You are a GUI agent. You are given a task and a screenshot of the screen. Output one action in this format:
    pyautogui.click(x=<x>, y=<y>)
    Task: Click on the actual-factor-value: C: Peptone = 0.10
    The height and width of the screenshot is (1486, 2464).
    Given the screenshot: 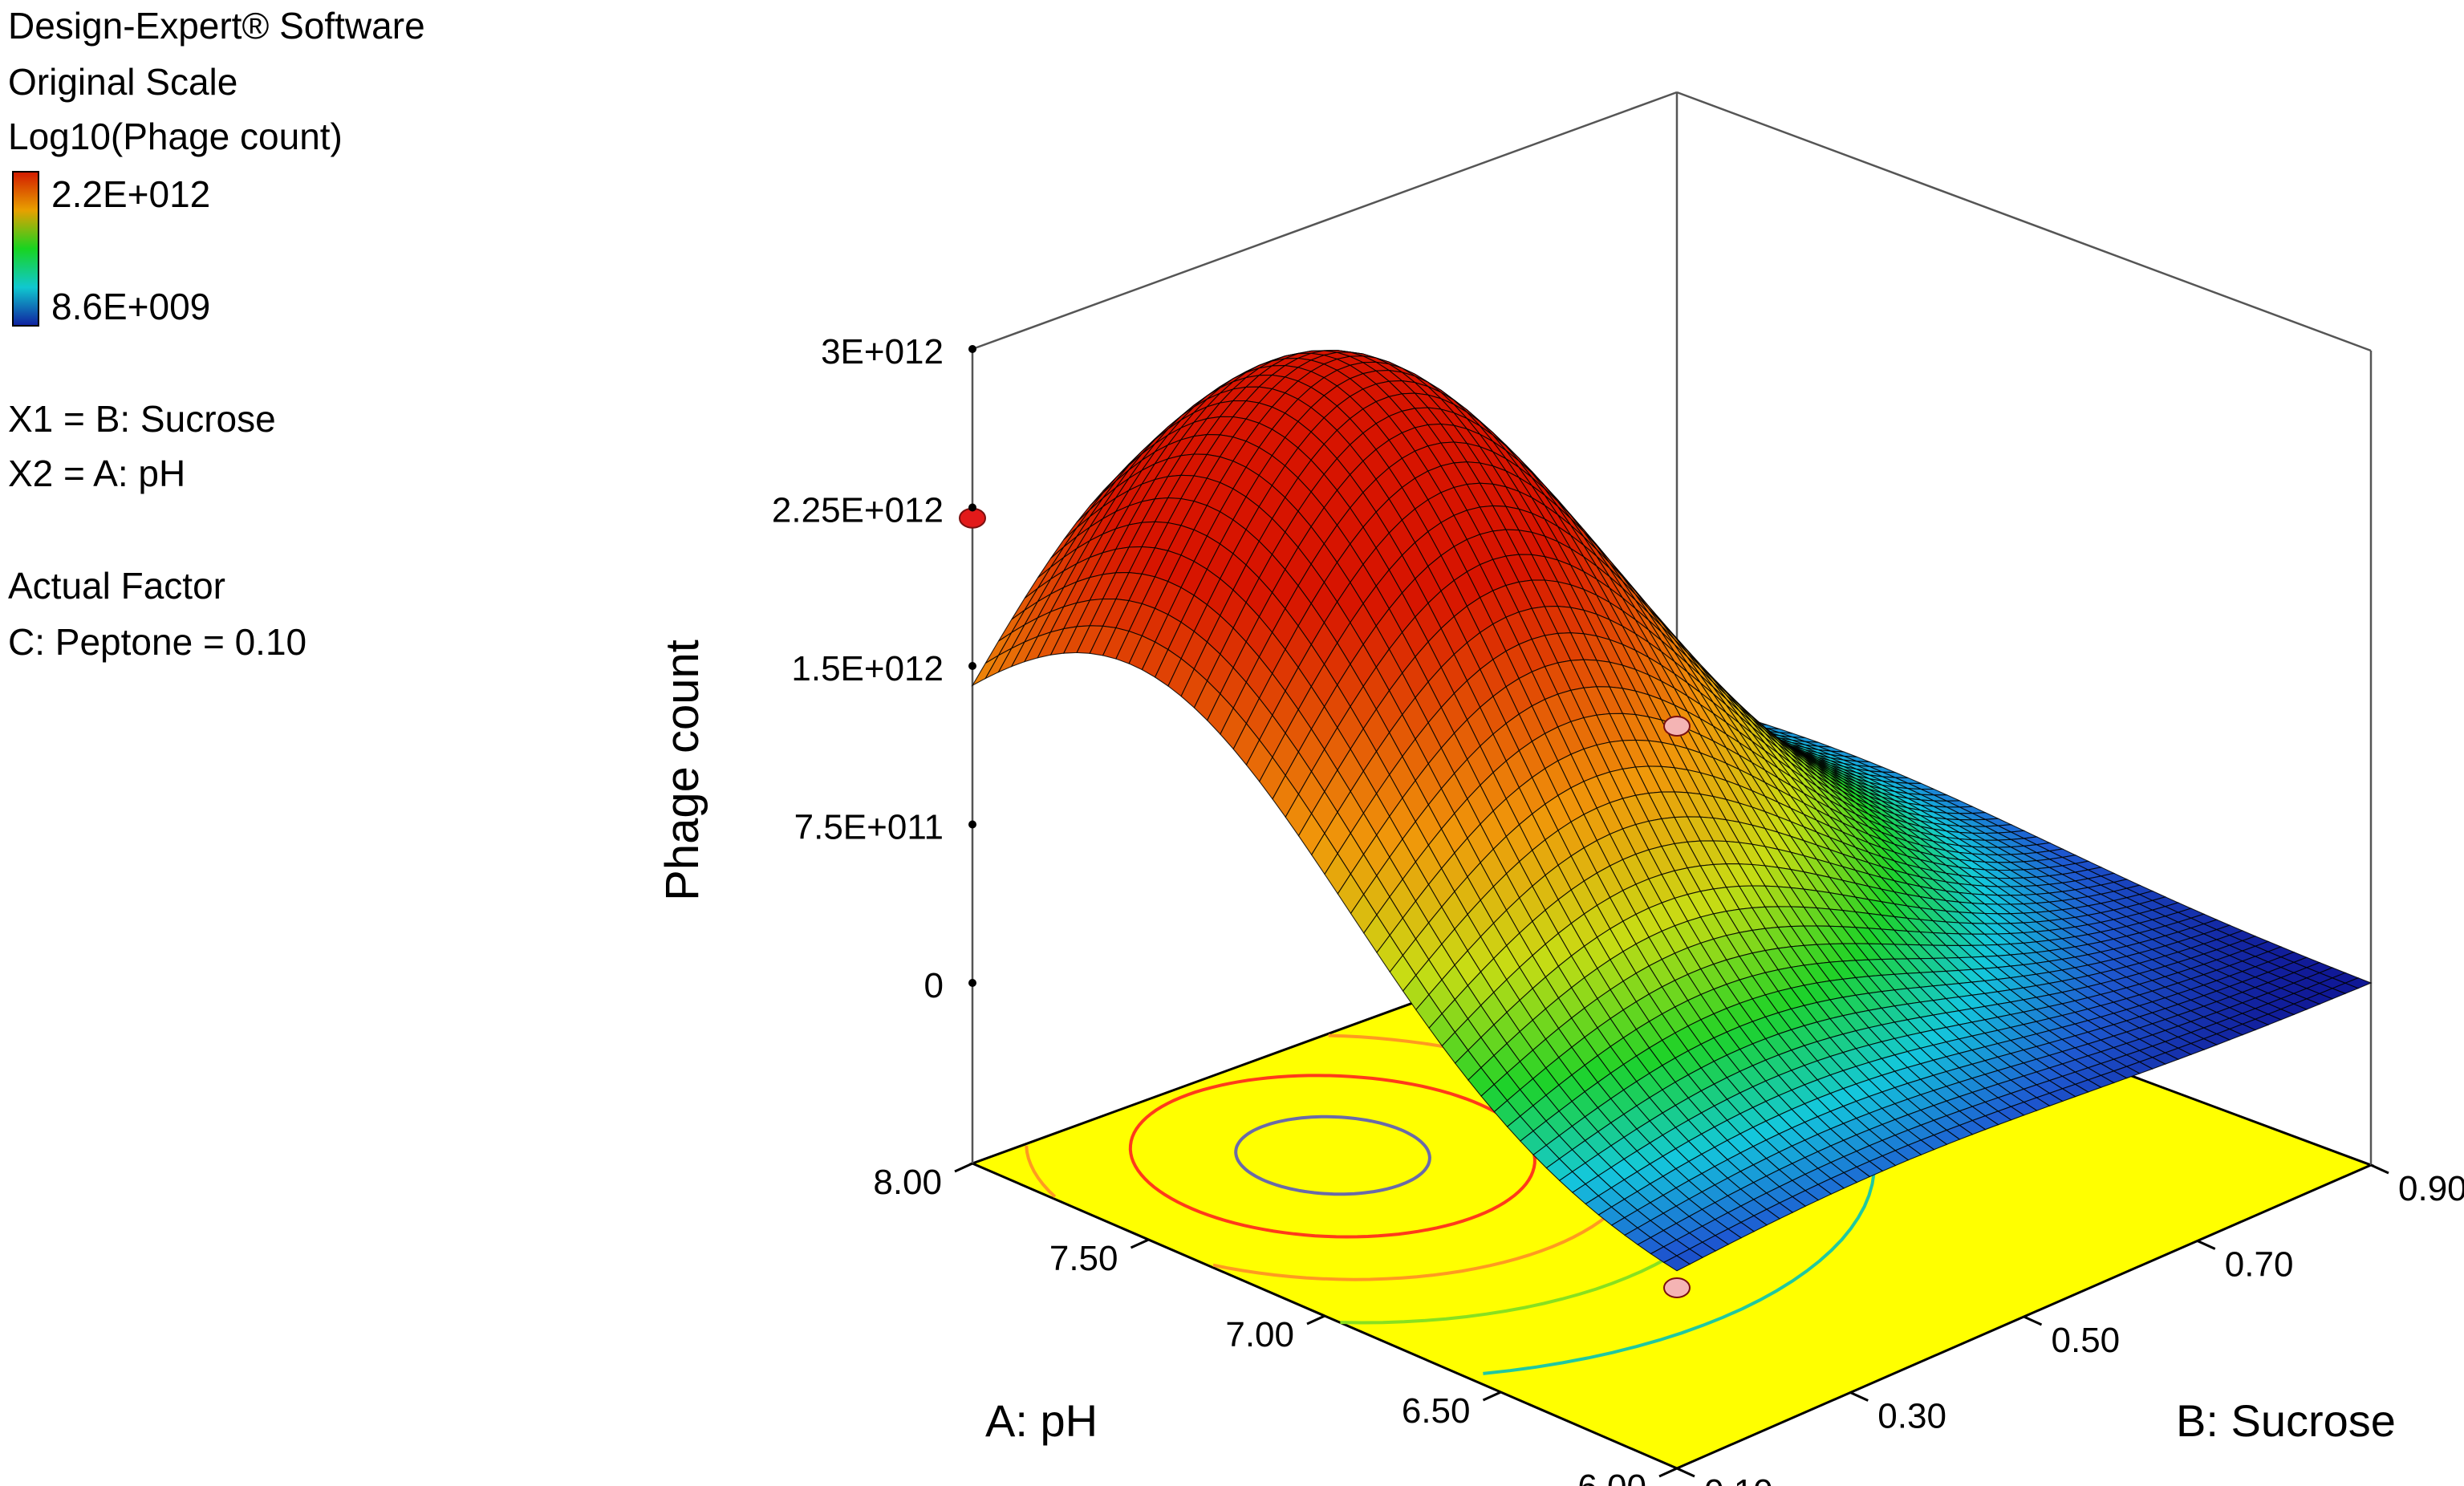 What is the action you would take?
    pyautogui.click(x=157, y=642)
    